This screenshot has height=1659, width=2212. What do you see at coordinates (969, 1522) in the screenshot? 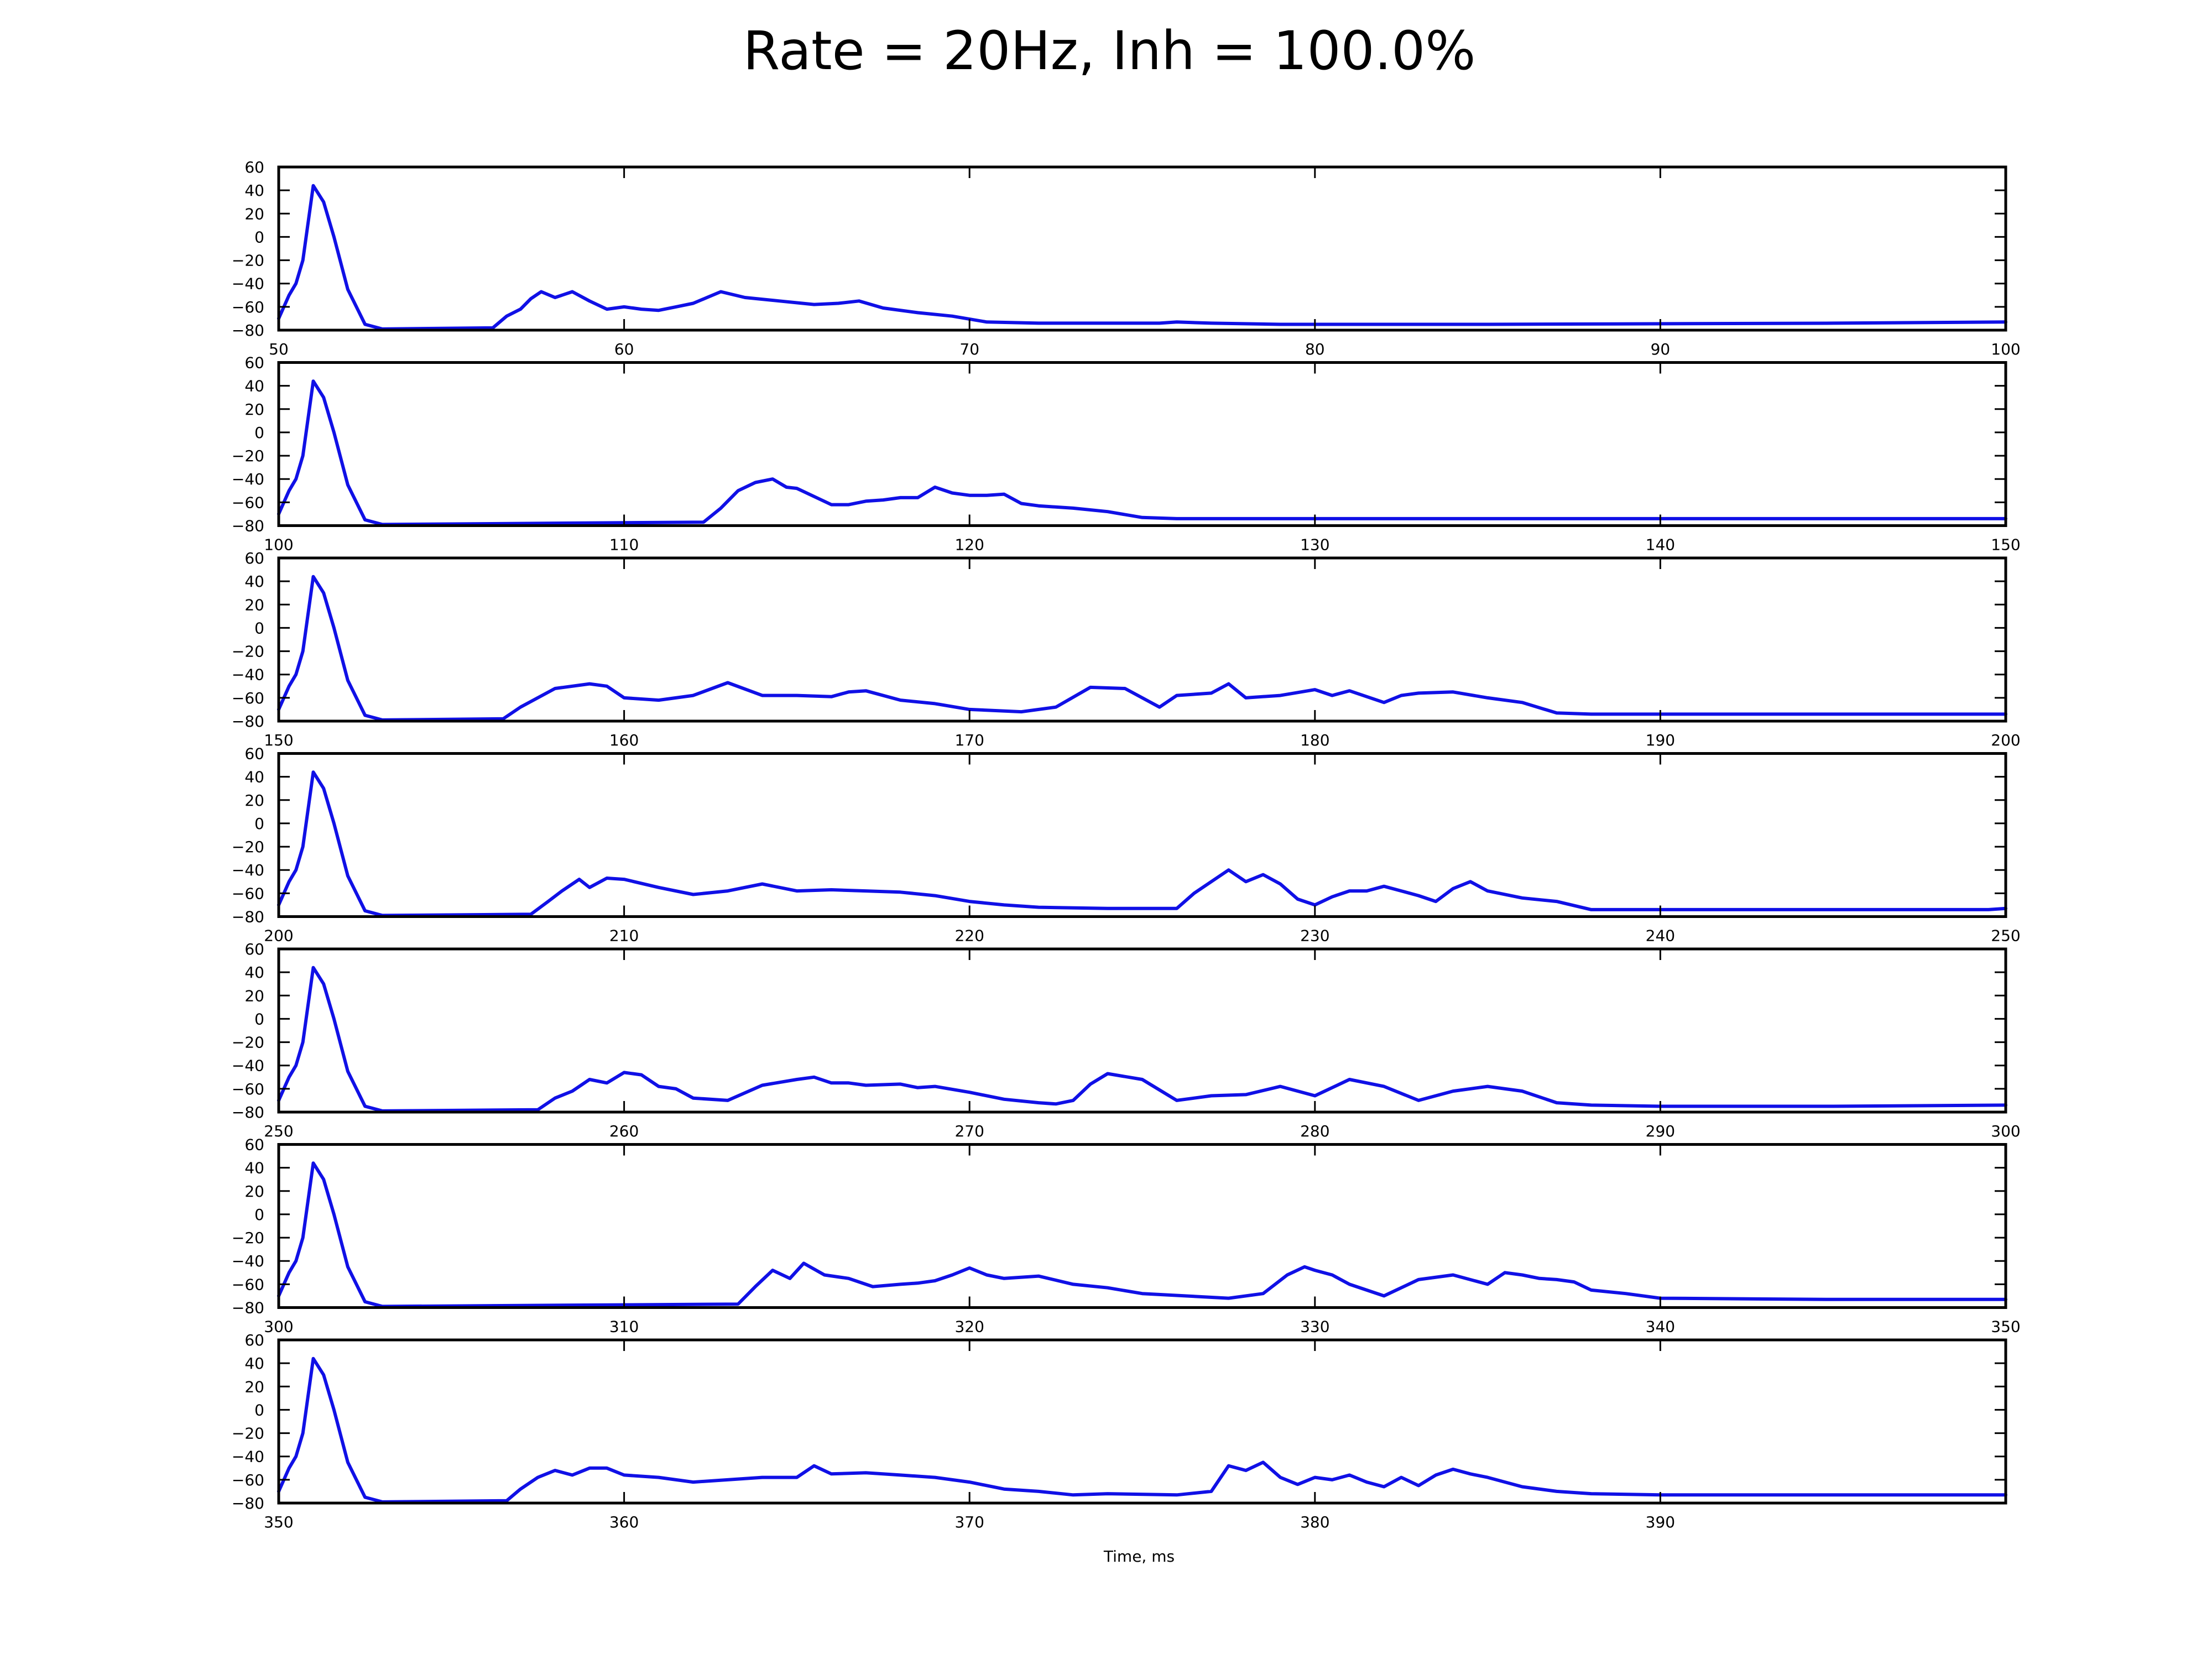
I see `x-tick-label: 370` at bounding box center [969, 1522].